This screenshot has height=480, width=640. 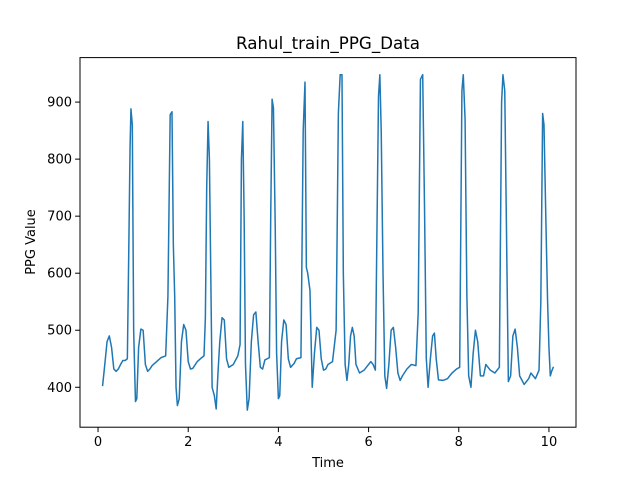 What do you see at coordinates (59, 160) in the screenshot?
I see `y-tick-label: 800` at bounding box center [59, 160].